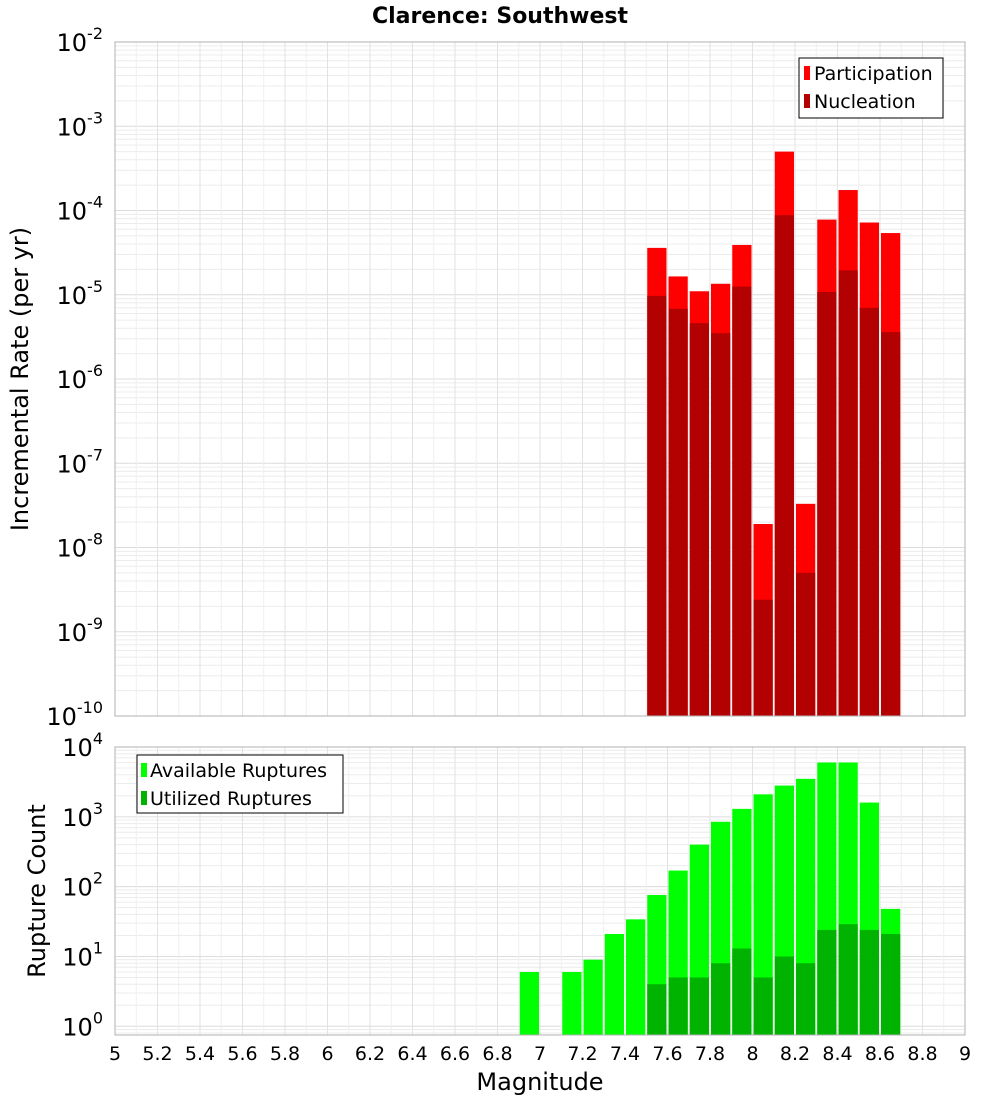  I want to click on bottom-bars, so click(710, 898).